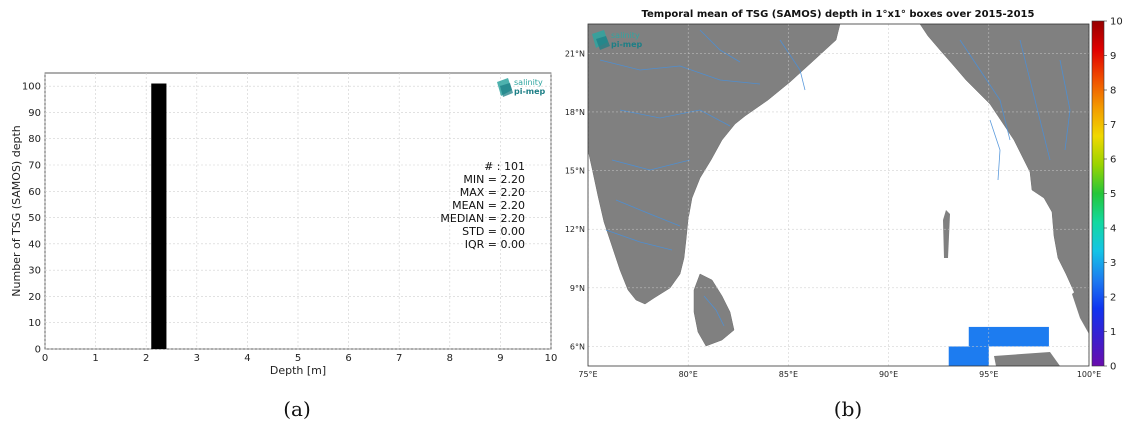  I want to click on colorbar-ticks: 0 1 2 3 4 5 6 7 8 9 10, so click(1113, 195).